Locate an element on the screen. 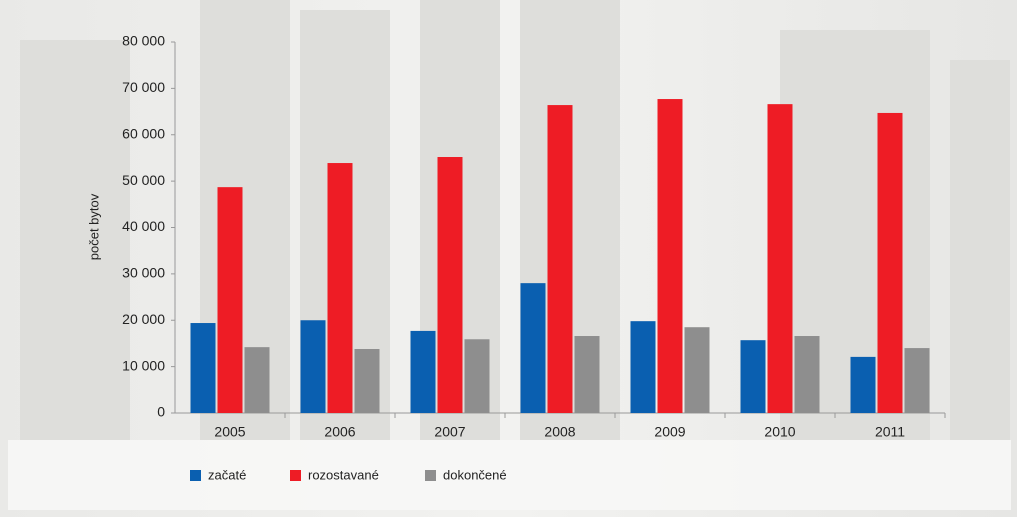 This screenshot has width=1017, height=517. y-axis-label: počet bytov is located at coordinates (93, 226).